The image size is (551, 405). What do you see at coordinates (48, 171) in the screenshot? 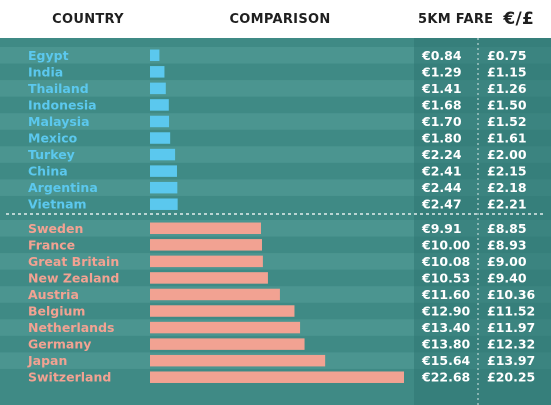
I see `country-label: China` at bounding box center [48, 171].